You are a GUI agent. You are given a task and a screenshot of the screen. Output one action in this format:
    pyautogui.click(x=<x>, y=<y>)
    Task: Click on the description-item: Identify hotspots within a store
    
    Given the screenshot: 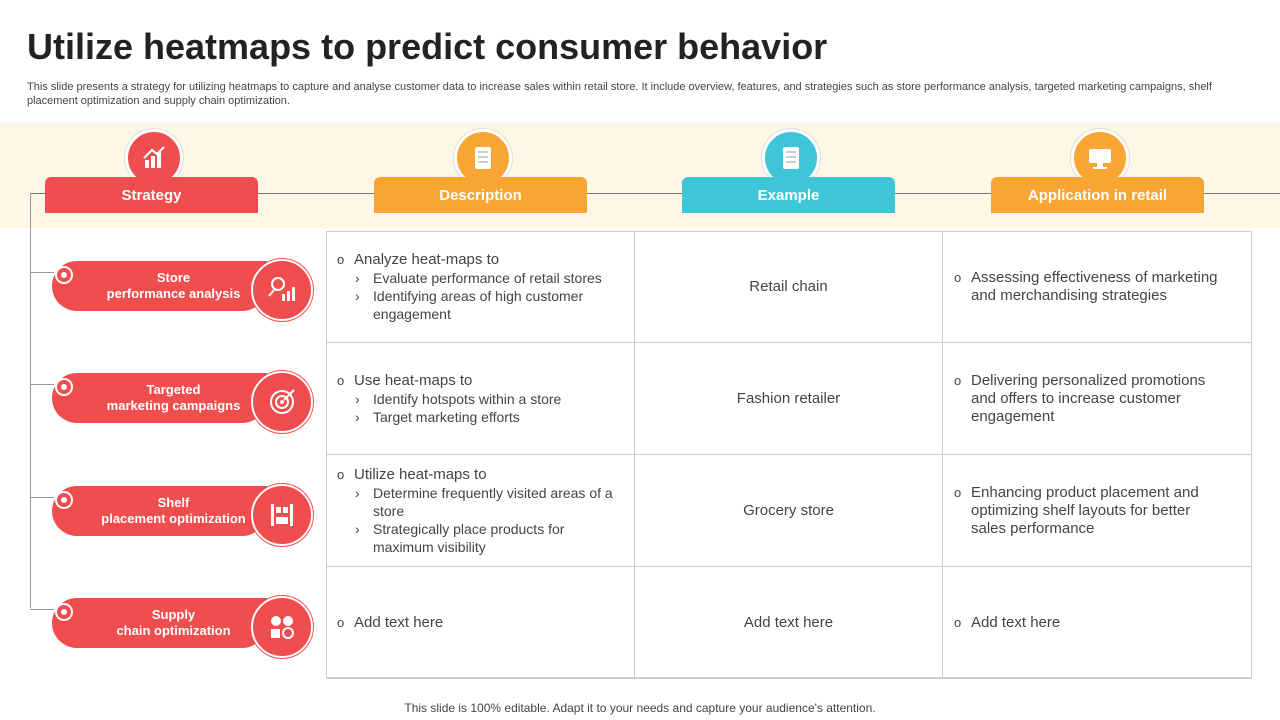 What is the action you would take?
    pyautogui.click(x=483, y=399)
    